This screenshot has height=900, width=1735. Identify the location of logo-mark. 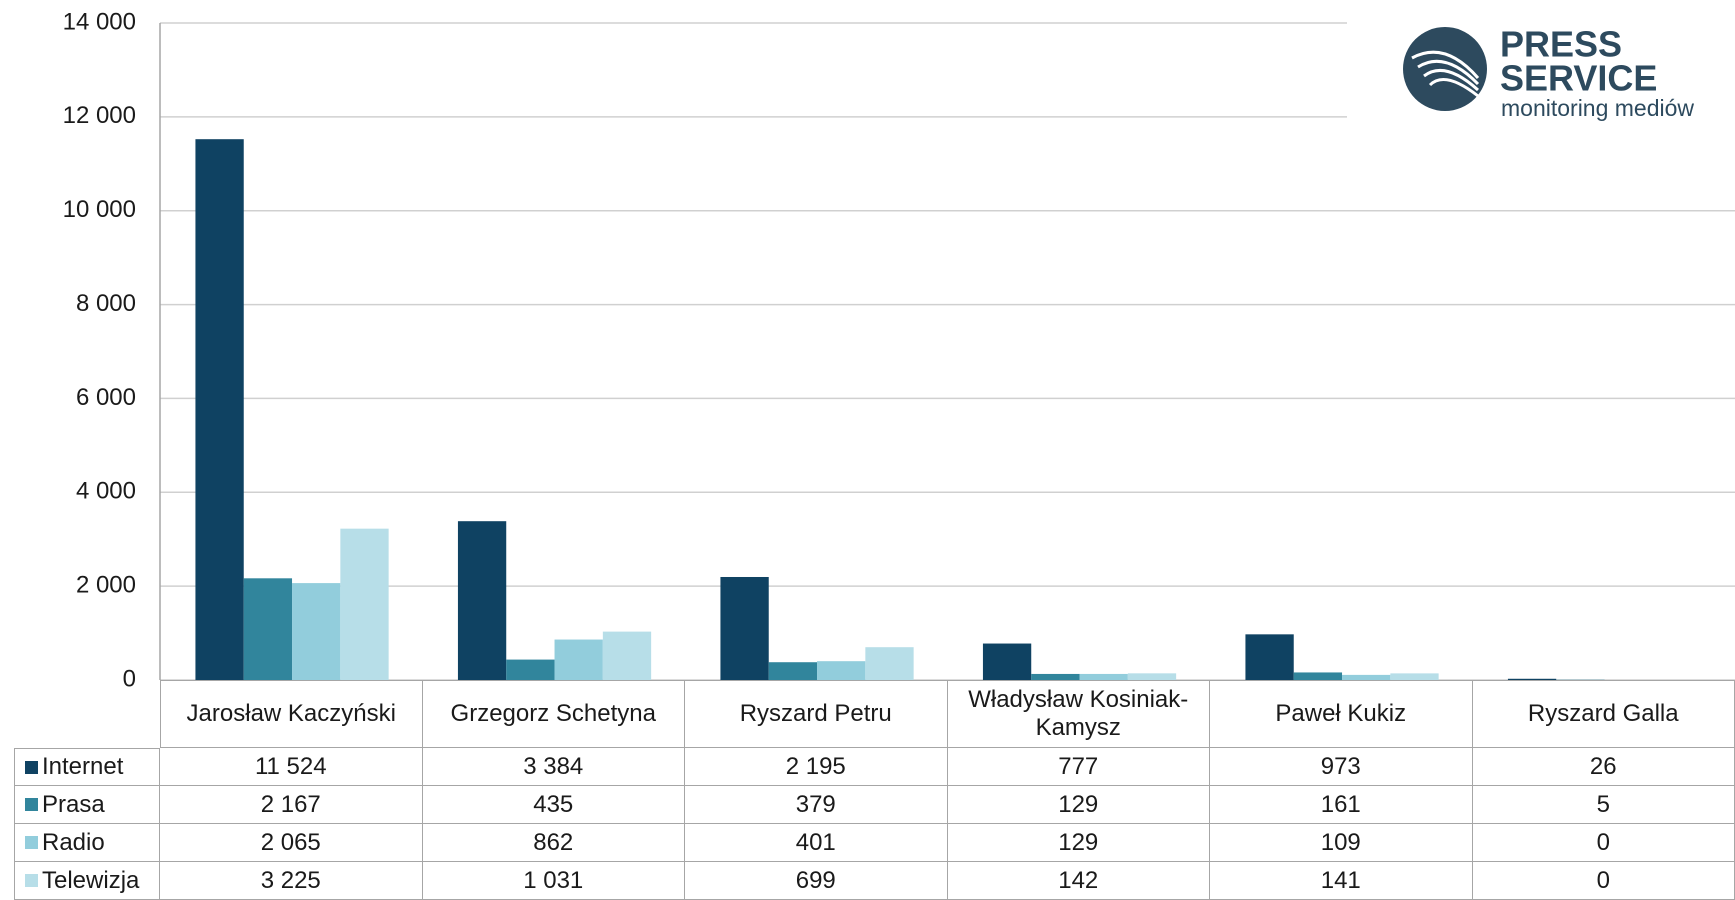
(1445, 69).